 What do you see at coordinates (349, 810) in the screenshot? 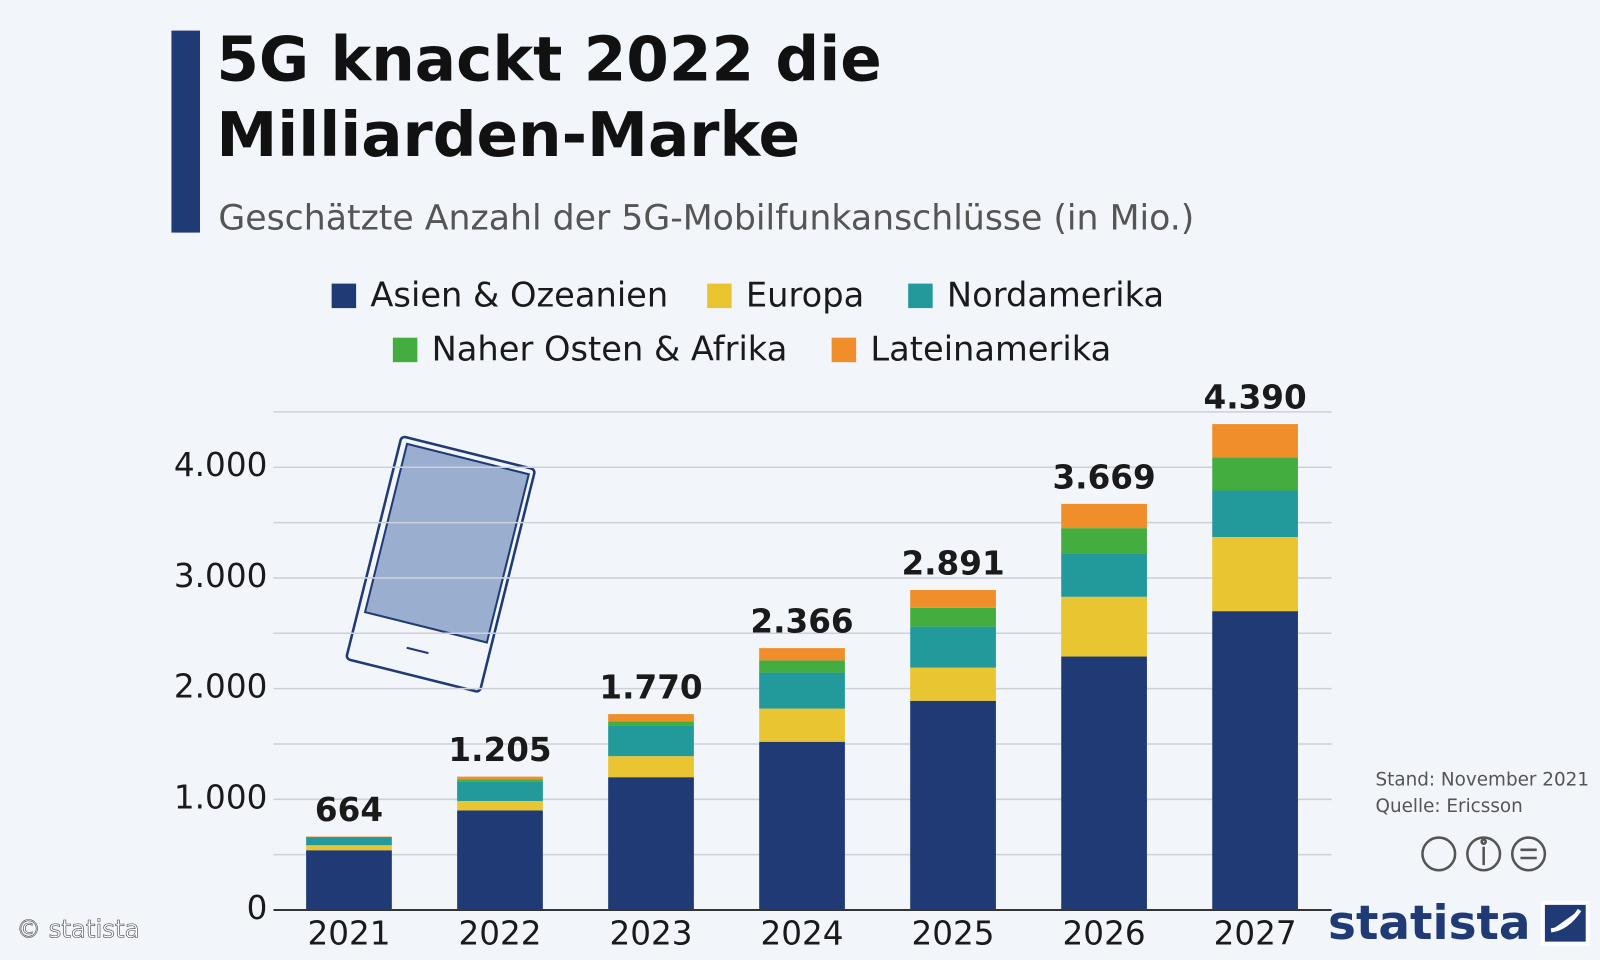
I see `total-label: 664` at bounding box center [349, 810].